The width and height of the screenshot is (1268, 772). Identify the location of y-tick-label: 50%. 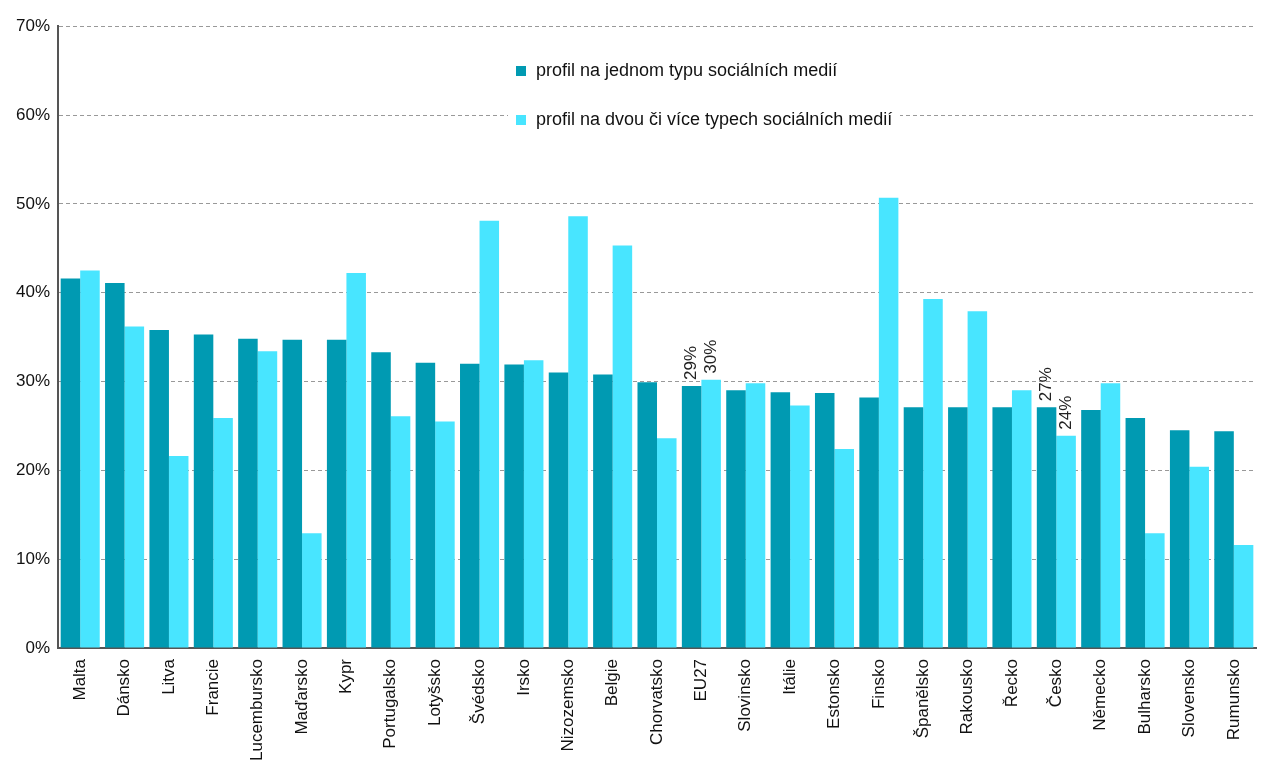
(33, 203).